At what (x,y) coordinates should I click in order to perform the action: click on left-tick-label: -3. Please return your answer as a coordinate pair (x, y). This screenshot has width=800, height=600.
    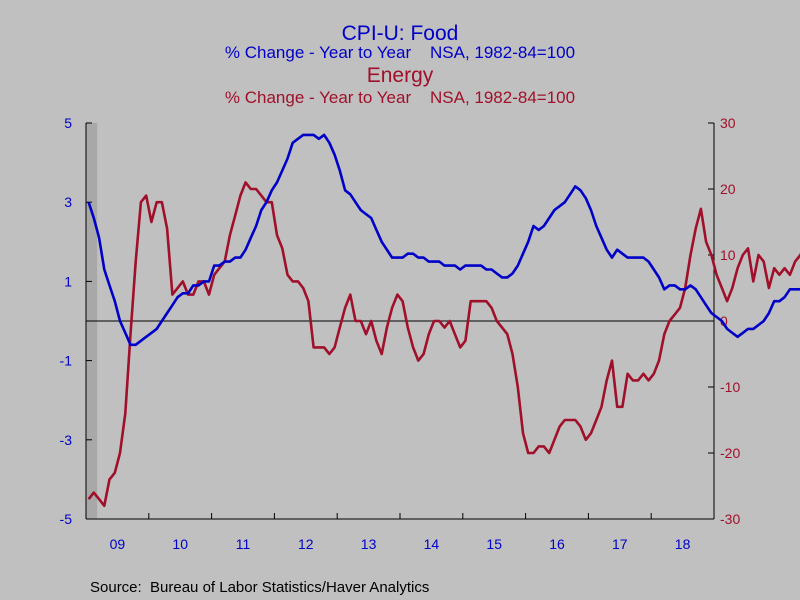
    Looking at the image, I should click on (66, 440).